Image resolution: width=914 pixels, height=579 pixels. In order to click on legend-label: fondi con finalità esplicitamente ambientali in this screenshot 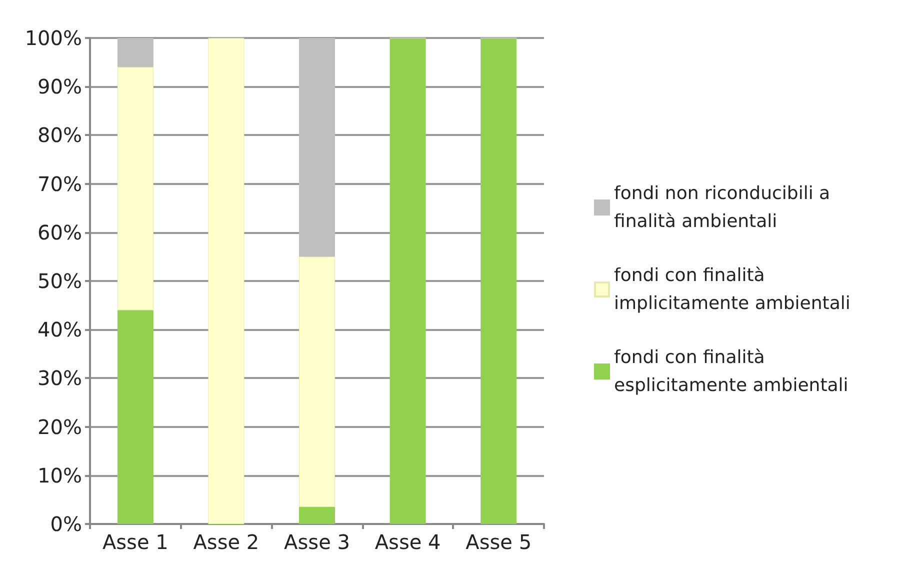, I will do `click(731, 371)`.